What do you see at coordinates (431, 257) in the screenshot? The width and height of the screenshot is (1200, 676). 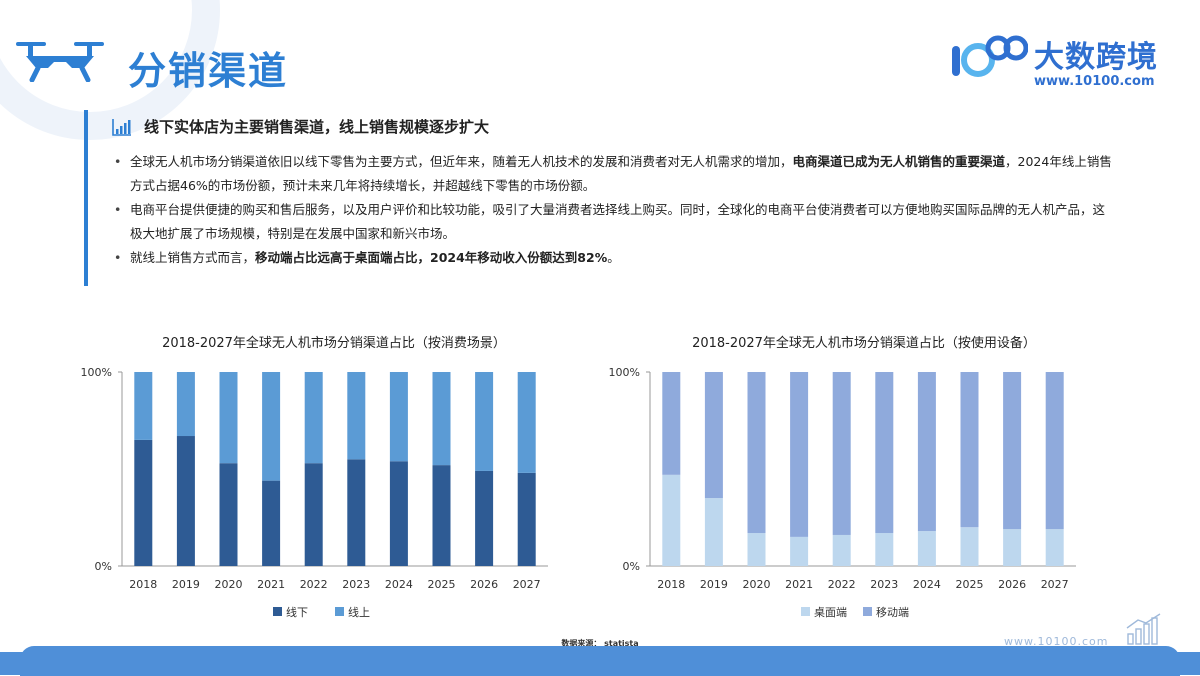 I see `bullet-highlight: 移动端占比远高于桌面端占比，2024年移动收入份额达到82%` at bounding box center [431, 257].